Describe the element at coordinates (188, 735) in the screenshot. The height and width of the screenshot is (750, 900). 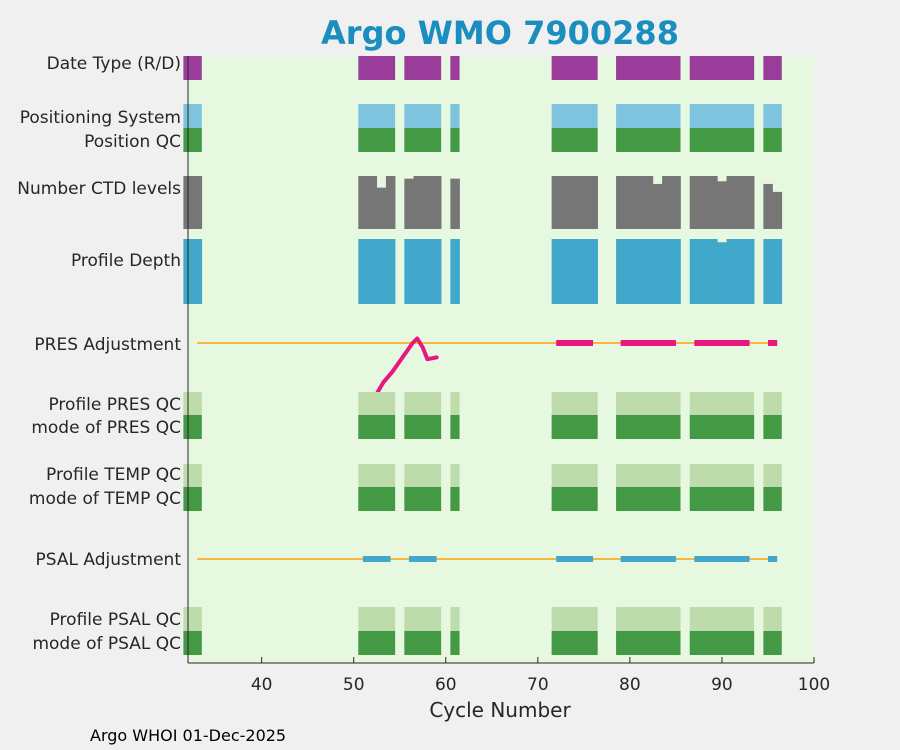
I see `footer-credit: Argo WHOI 01-Dec-2025` at that location.